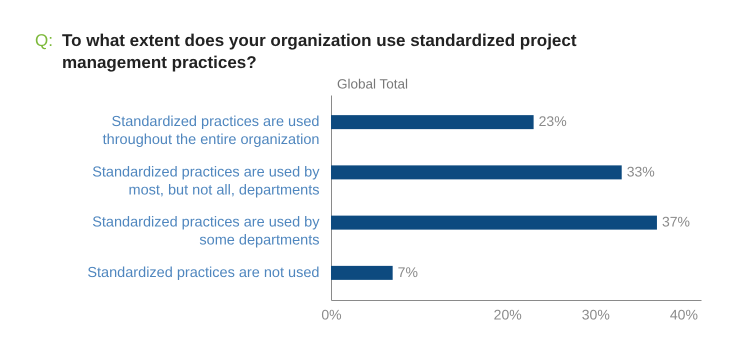  Describe the element at coordinates (203, 272) in the screenshot. I see `y-tick-label: Standardized practices are not used` at that location.